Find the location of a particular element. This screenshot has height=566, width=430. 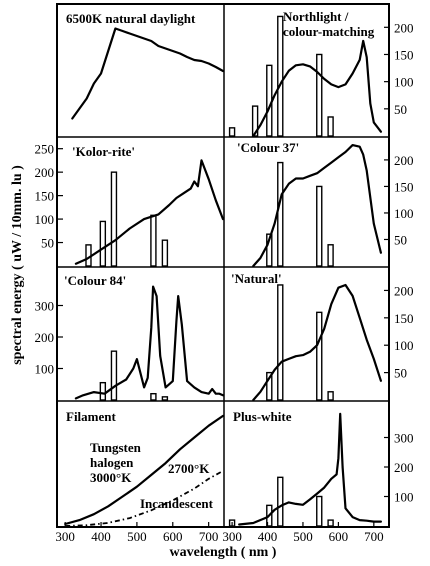

panel-row3-right: 'Natural' 50 100 150 200 is located at coordinates (322, 336).